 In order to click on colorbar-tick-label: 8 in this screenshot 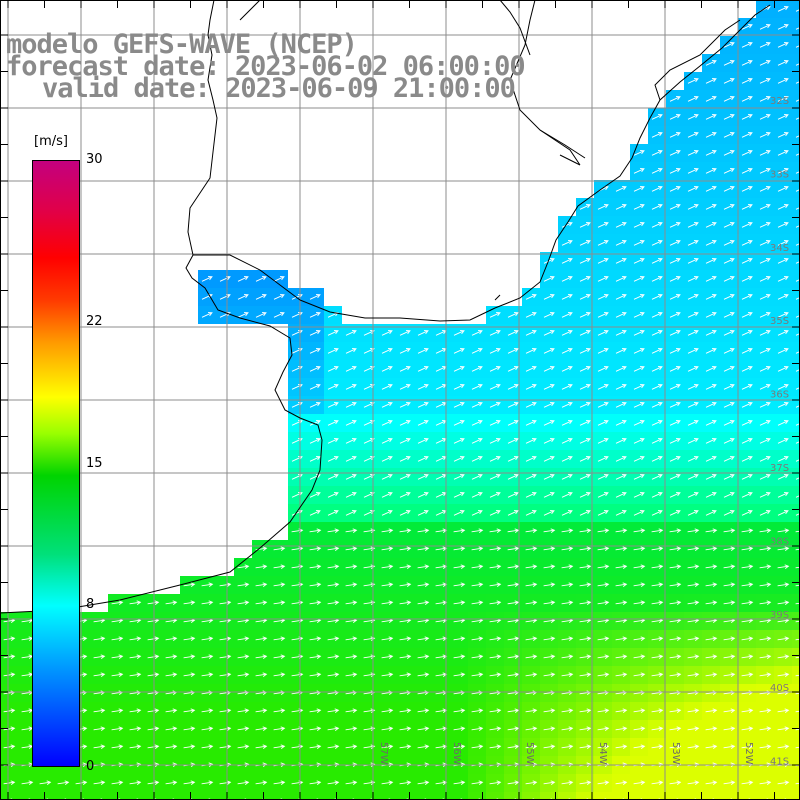, I will do `click(90, 605)`.